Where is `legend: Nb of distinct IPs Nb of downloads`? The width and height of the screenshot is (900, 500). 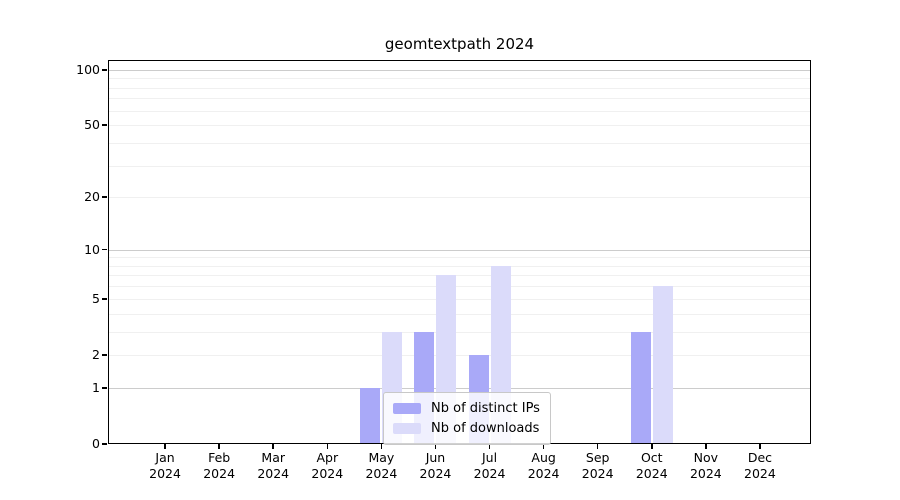 legend: Nb of distinct IPs Nb of downloads is located at coordinates (467, 418).